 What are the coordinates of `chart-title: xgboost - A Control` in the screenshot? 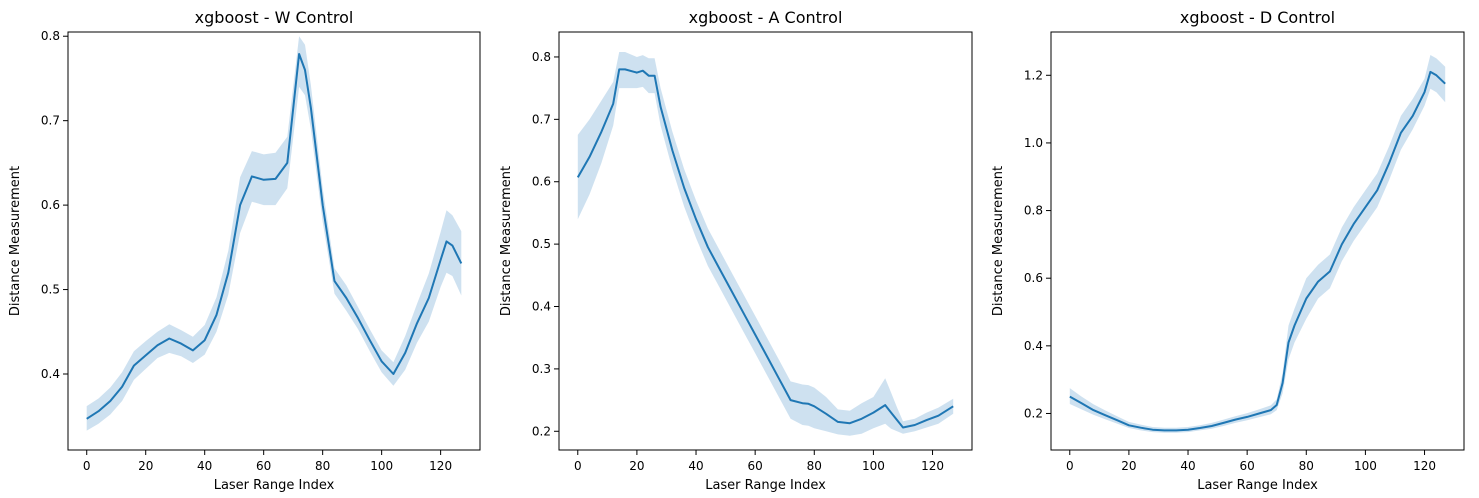 It's located at (766, 17).